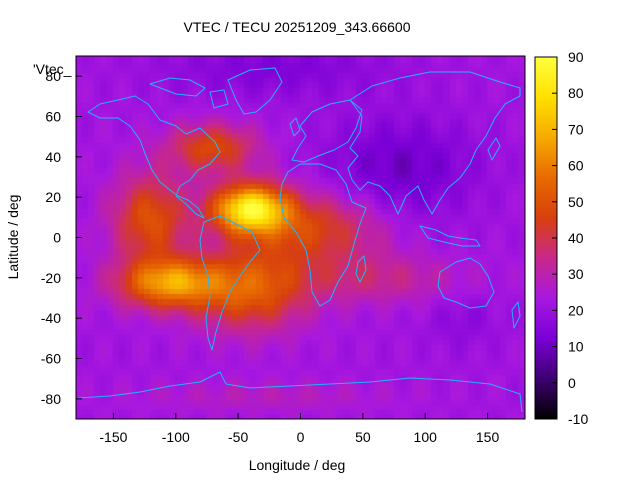 This screenshot has width=640, height=480. I want to click on chart-title: VTEC / TECU 20251209_343.66600, so click(296, 27).